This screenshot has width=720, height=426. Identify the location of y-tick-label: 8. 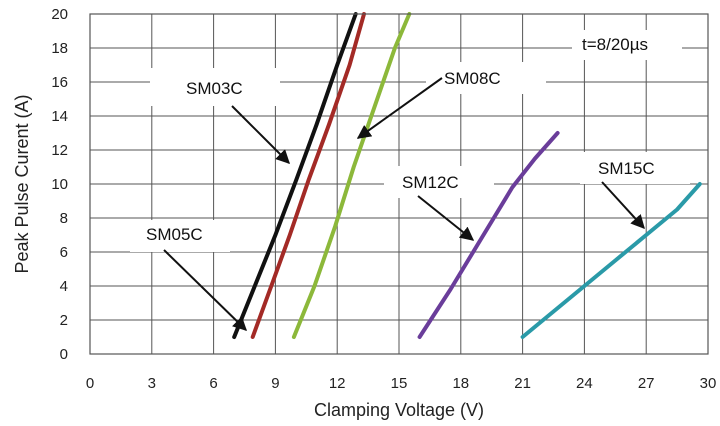
(64, 218).